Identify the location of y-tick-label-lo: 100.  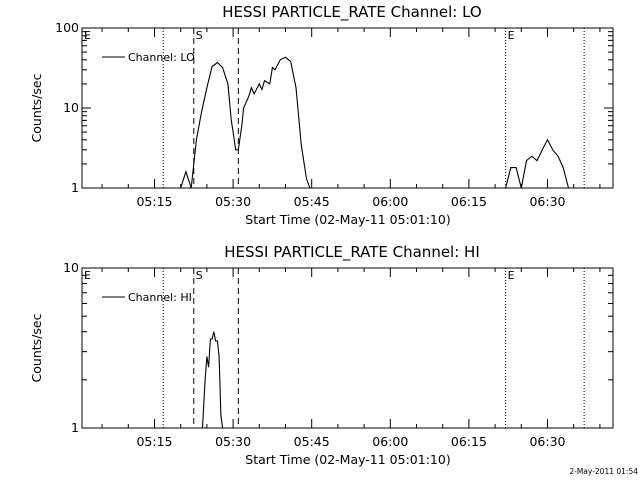
(67, 27).